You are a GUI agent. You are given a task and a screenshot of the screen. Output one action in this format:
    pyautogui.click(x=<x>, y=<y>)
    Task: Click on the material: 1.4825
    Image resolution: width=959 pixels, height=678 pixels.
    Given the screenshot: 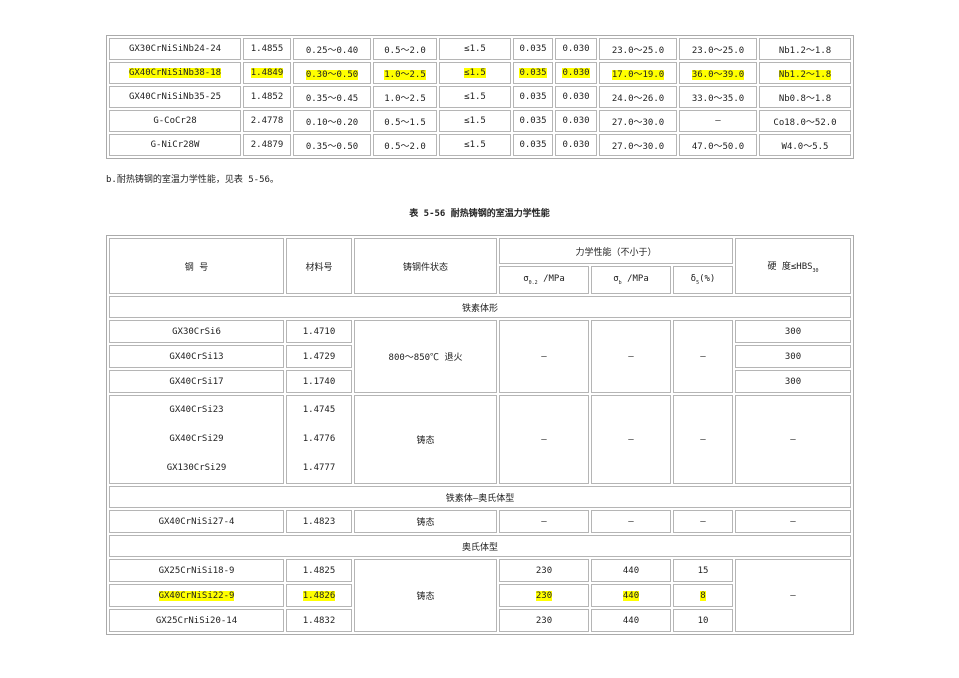 What is the action you would take?
    pyautogui.click(x=319, y=570)
    